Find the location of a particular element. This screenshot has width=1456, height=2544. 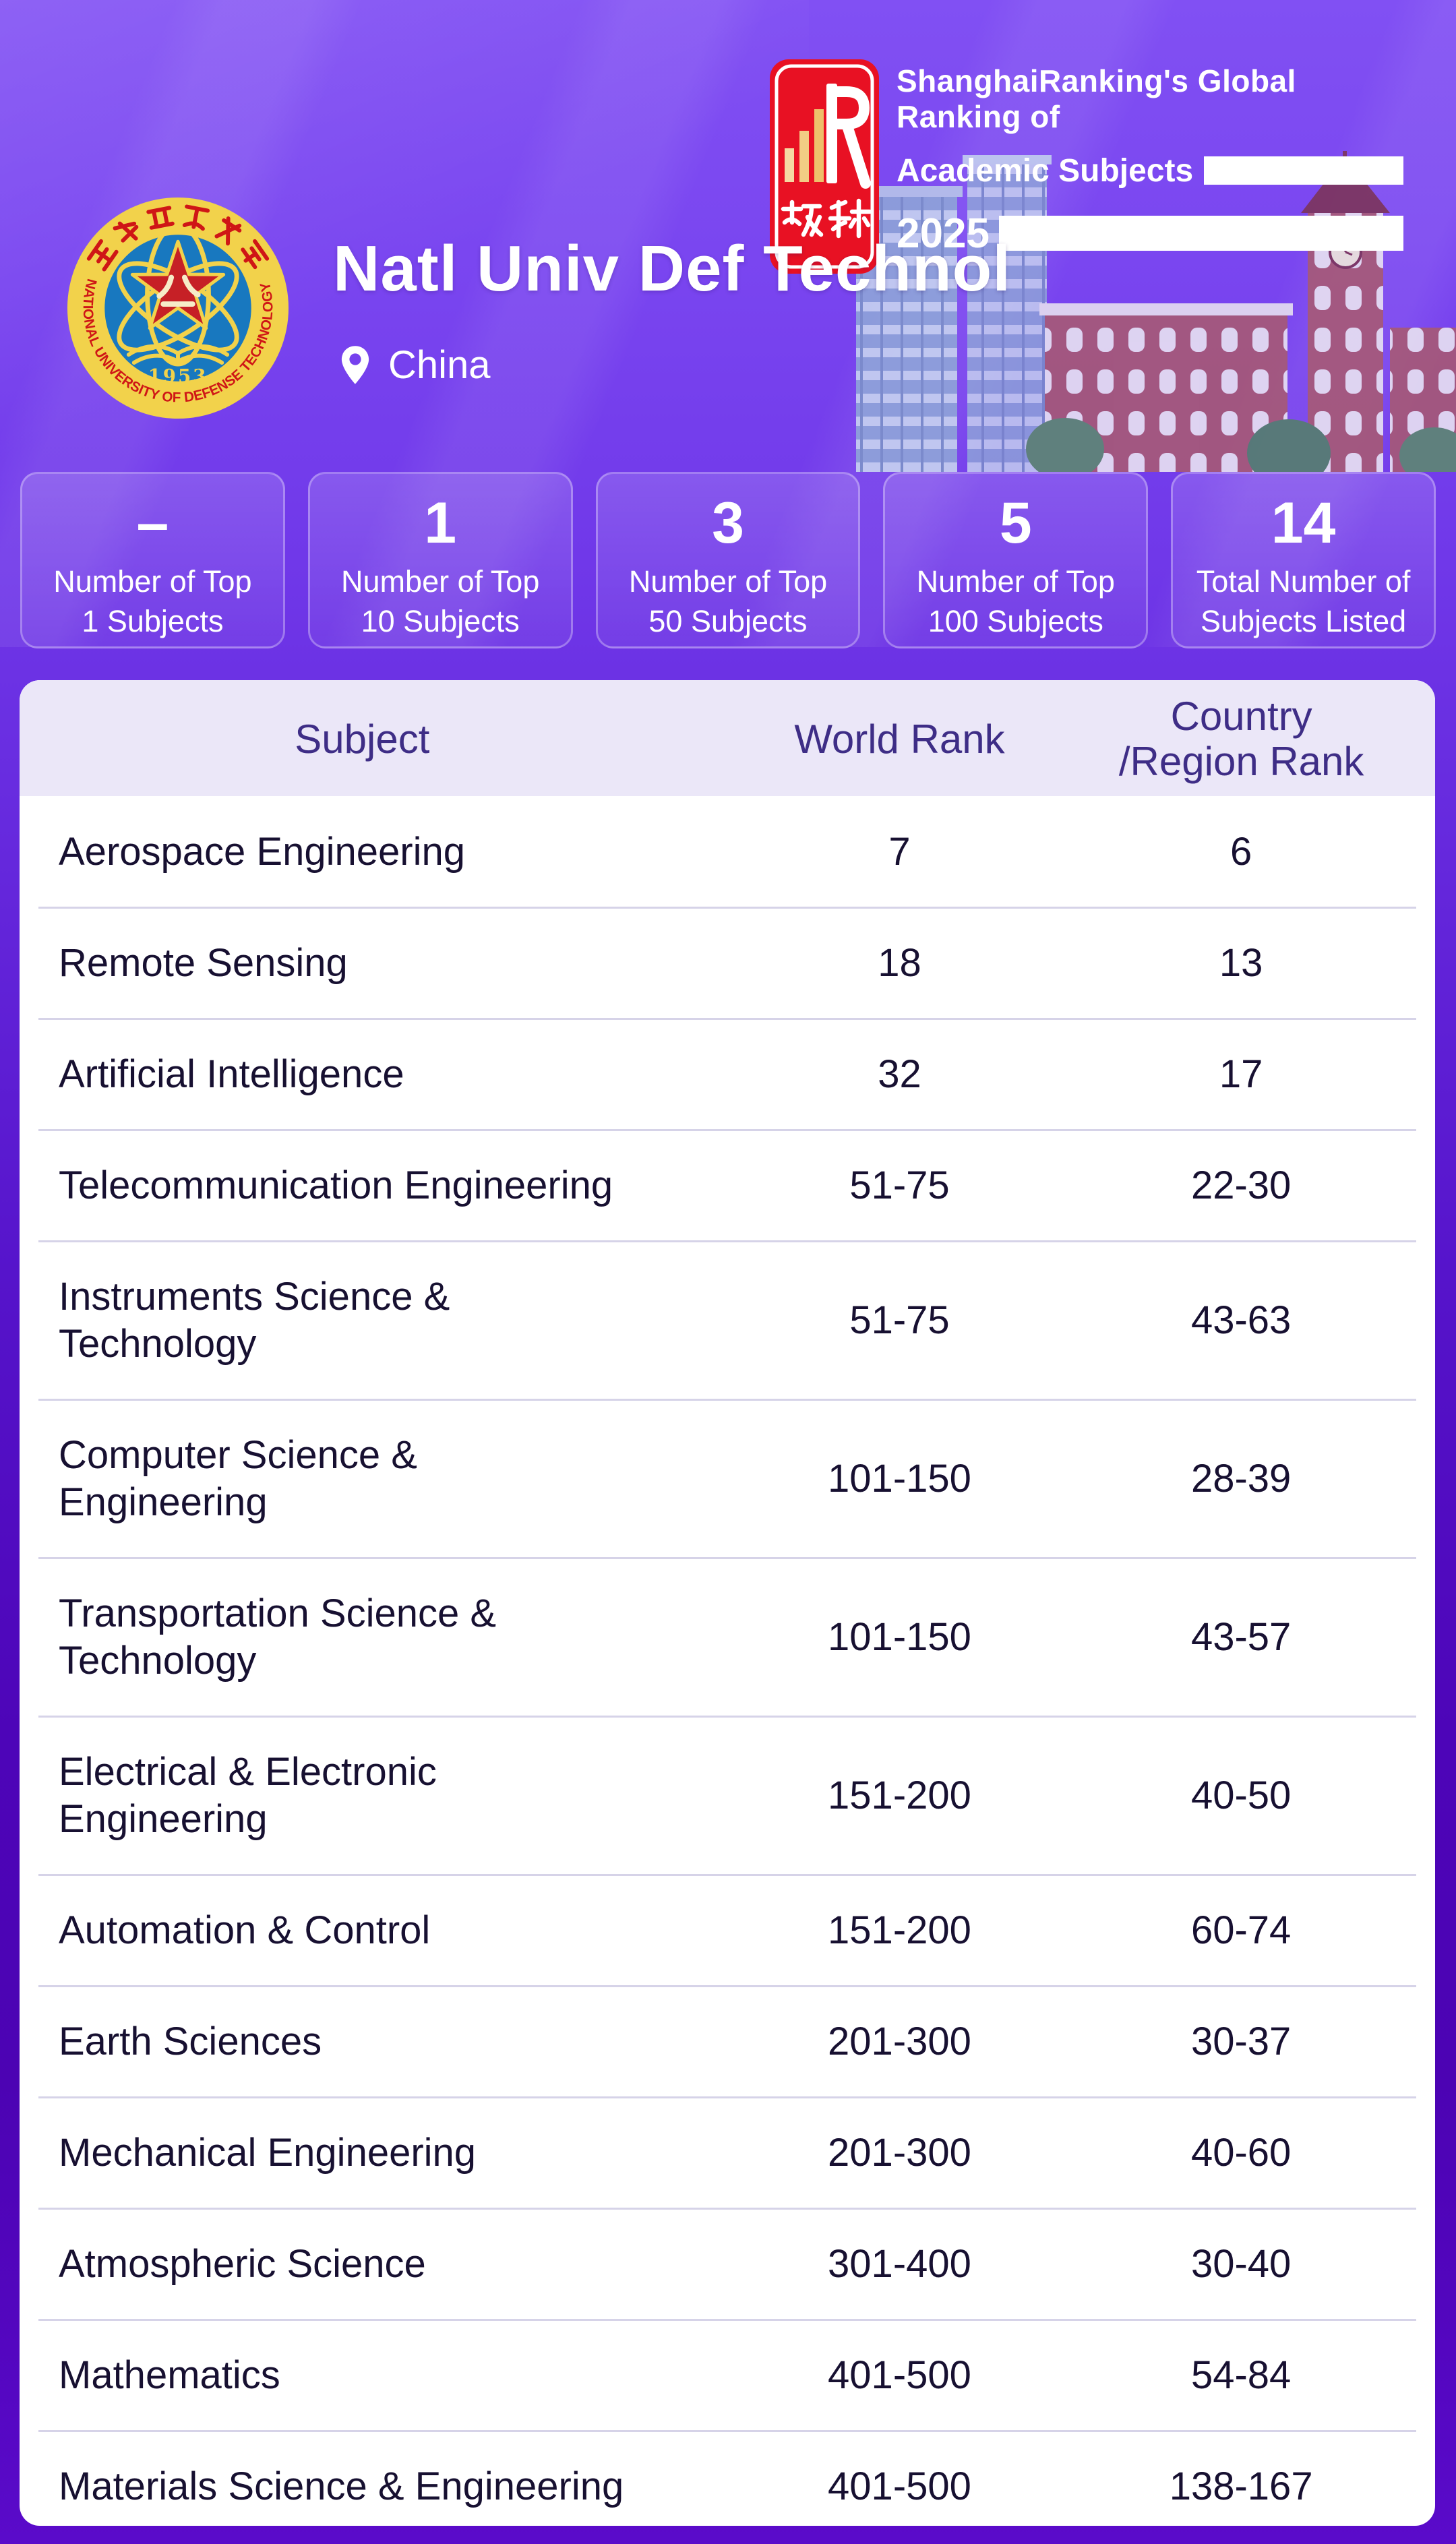

region-rank-cell: 40-60 is located at coordinates (1264, 2152).